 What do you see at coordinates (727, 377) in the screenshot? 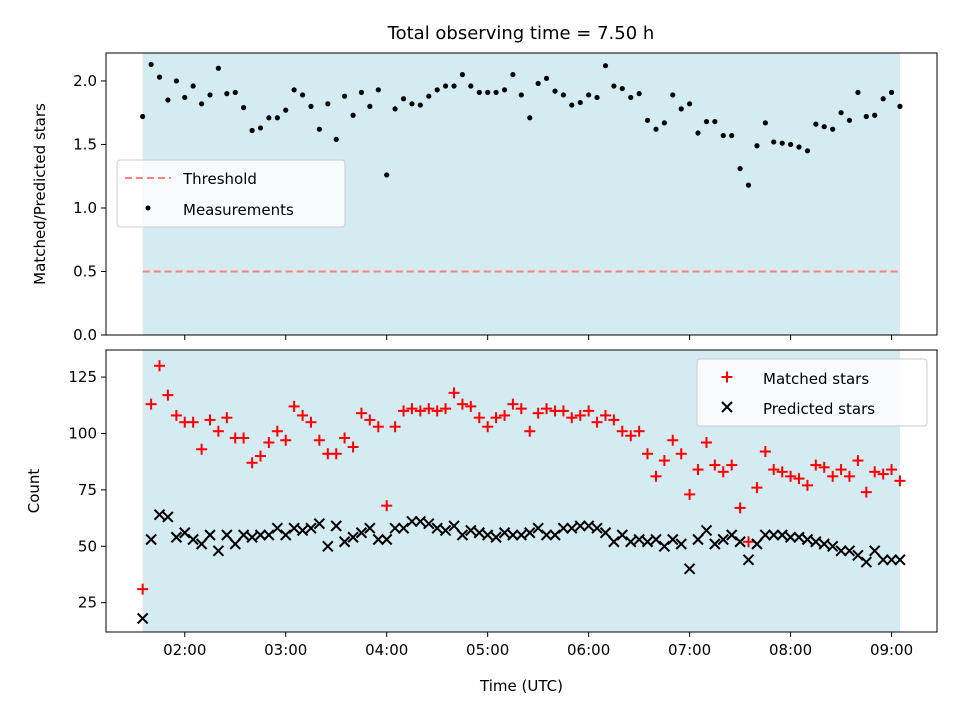
I see `legend-matched-swatch` at bounding box center [727, 377].